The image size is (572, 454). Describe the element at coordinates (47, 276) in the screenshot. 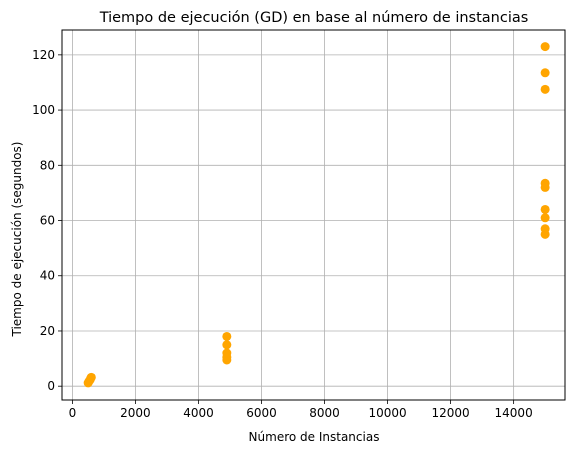

I see `y-tick-label: 40` at that location.